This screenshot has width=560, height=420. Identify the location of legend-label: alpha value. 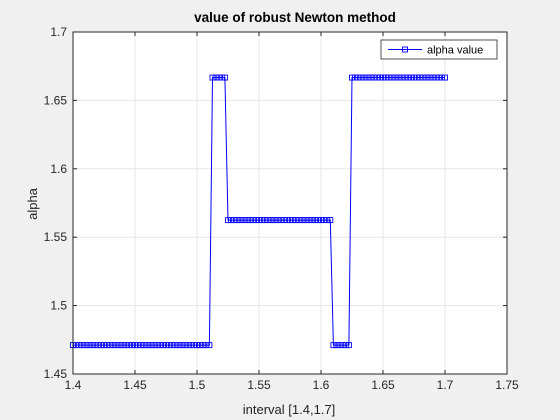
(455, 51).